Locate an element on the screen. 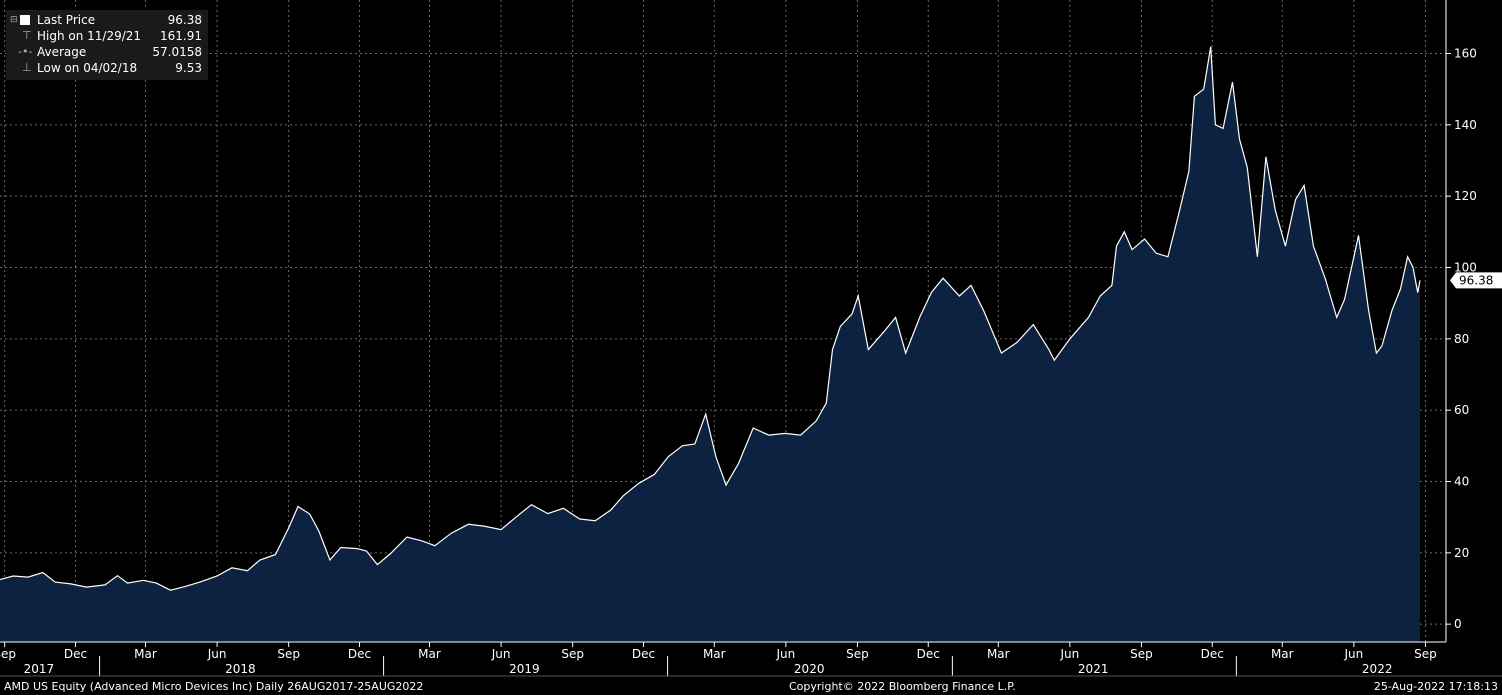 The height and width of the screenshot is (695, 1502). average-marker-icon: -•- is located at coordinates (25, 51).